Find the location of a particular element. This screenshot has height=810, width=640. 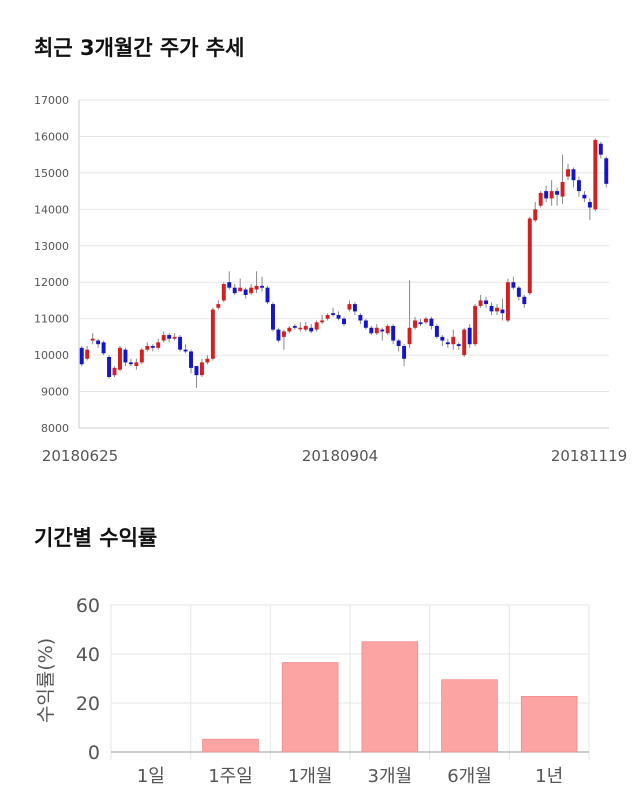

y-tick-label: 9000 is located at coordinates (55, 392).